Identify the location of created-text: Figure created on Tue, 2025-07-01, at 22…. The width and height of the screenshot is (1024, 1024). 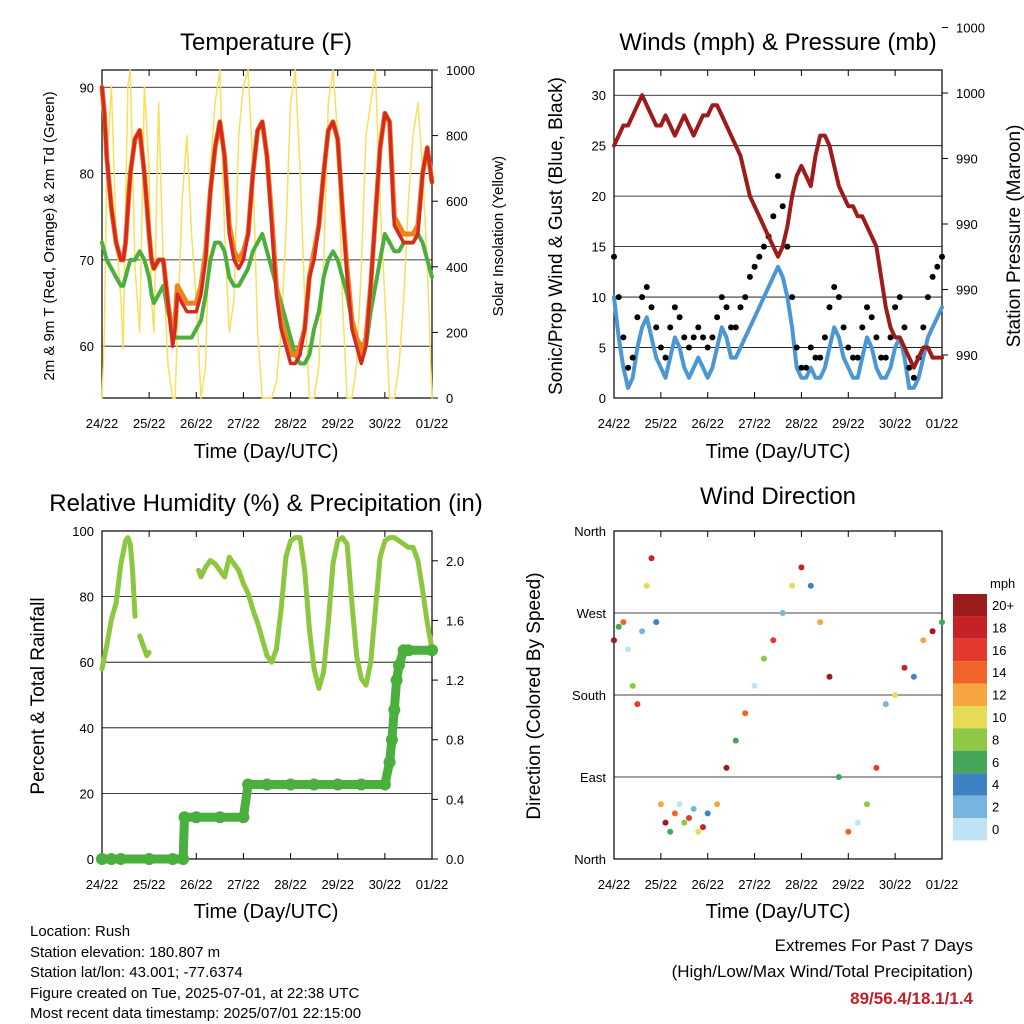
(195, 993).